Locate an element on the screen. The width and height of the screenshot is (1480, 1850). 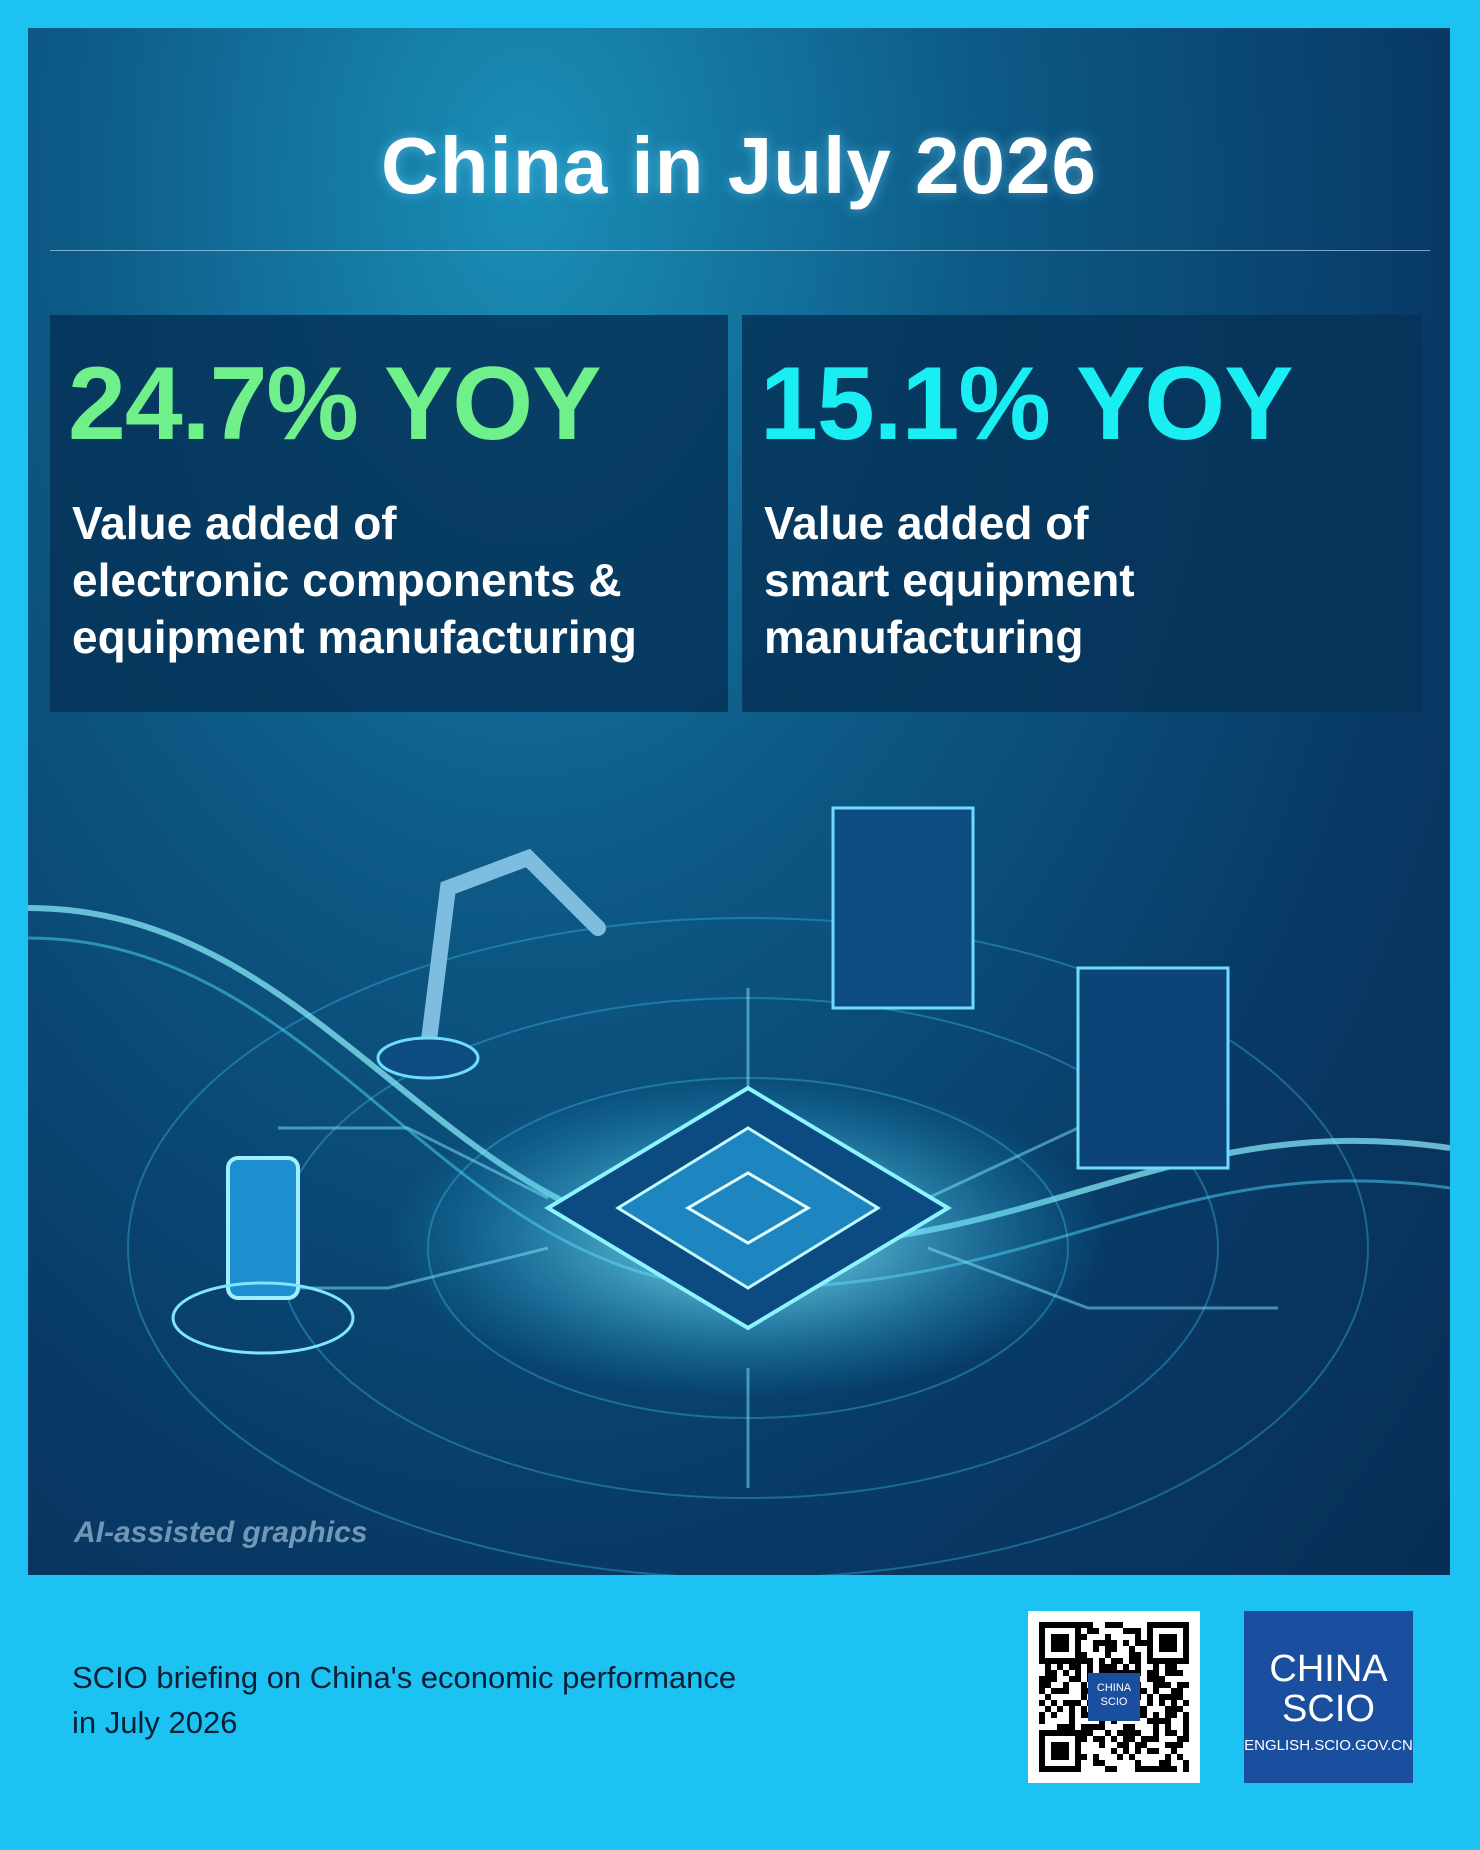
scio-logo: CHINA SCIO ENGLISH.SCIO.GOV.CN is located at coordinates (1328, 1697).